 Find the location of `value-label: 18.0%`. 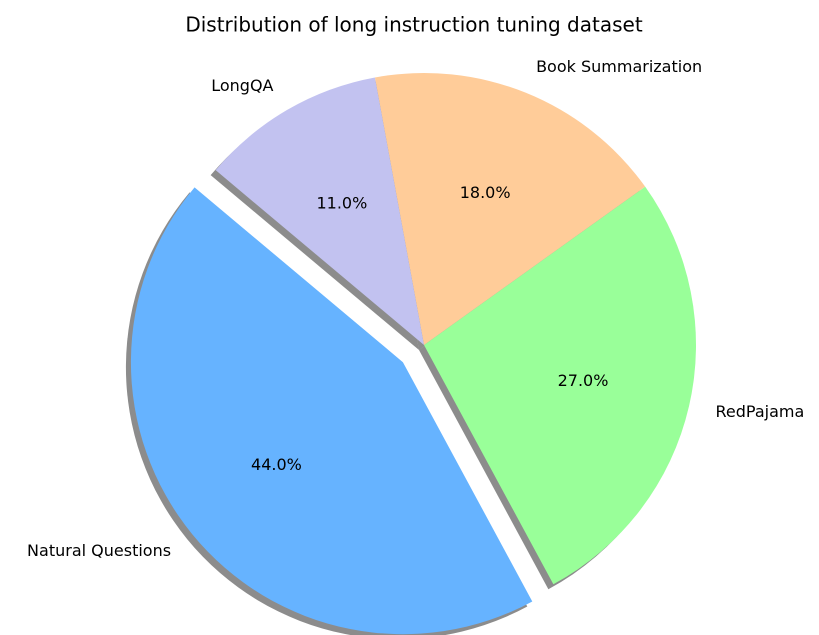

value-label: 18.0% is located at coordinates (485, 192).